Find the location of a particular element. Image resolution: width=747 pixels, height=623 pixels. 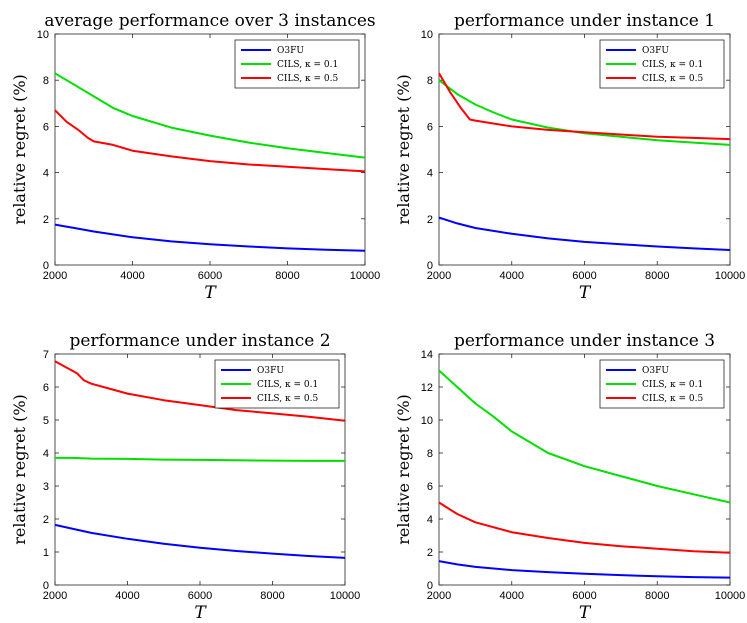

y-tick-label: 12 is located at coordinates (427, 388).